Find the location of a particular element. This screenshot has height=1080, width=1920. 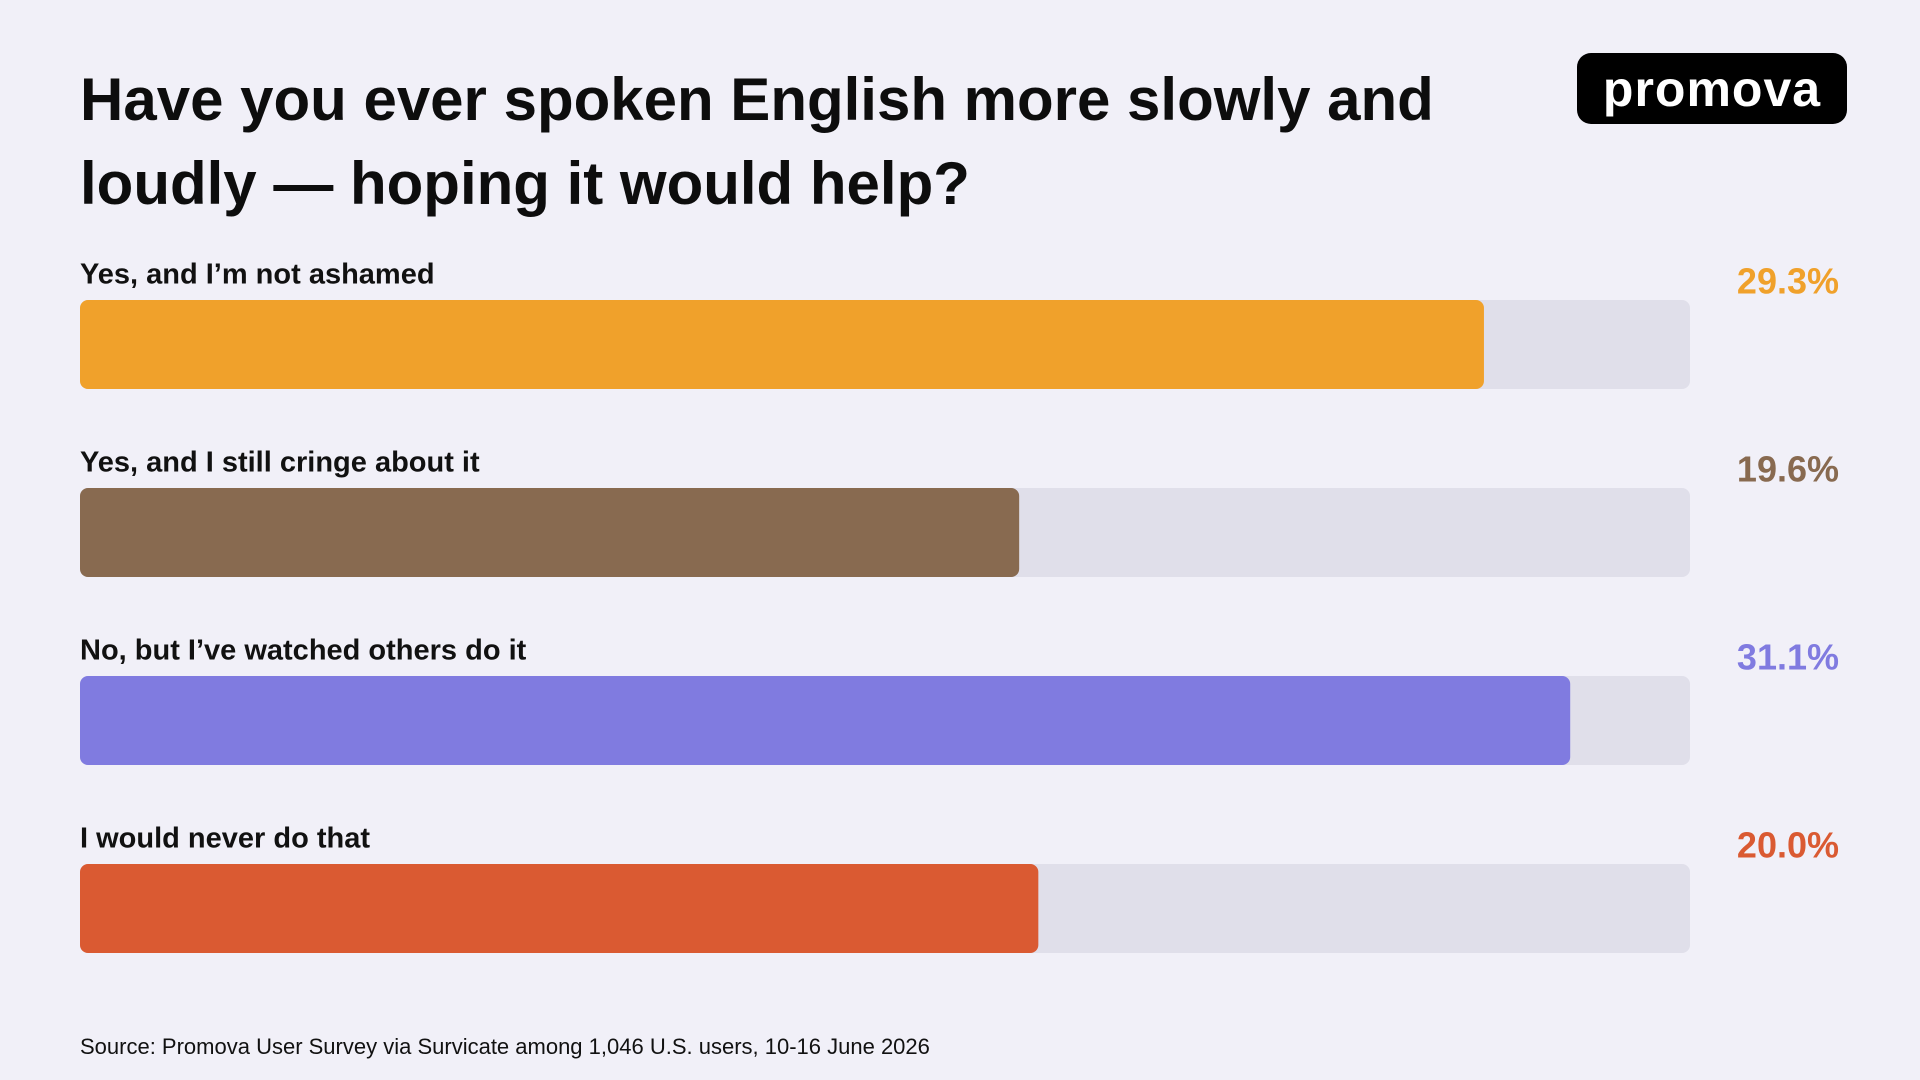

value-label: 20.0% is located at coordinates (1788, 845).